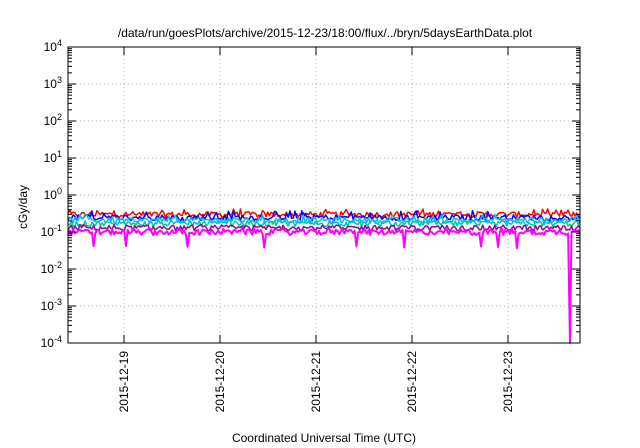 The width and height of the screenshot is (640, 448). I want to click on y-tick-label: 10⁻⁴, so click(51, 342).